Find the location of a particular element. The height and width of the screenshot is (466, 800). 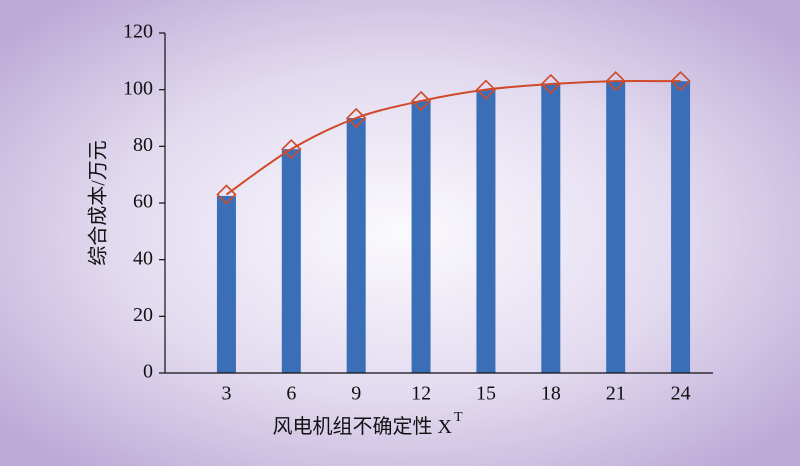

x-axis-label-sup: T is located at coordinates (458, 417).